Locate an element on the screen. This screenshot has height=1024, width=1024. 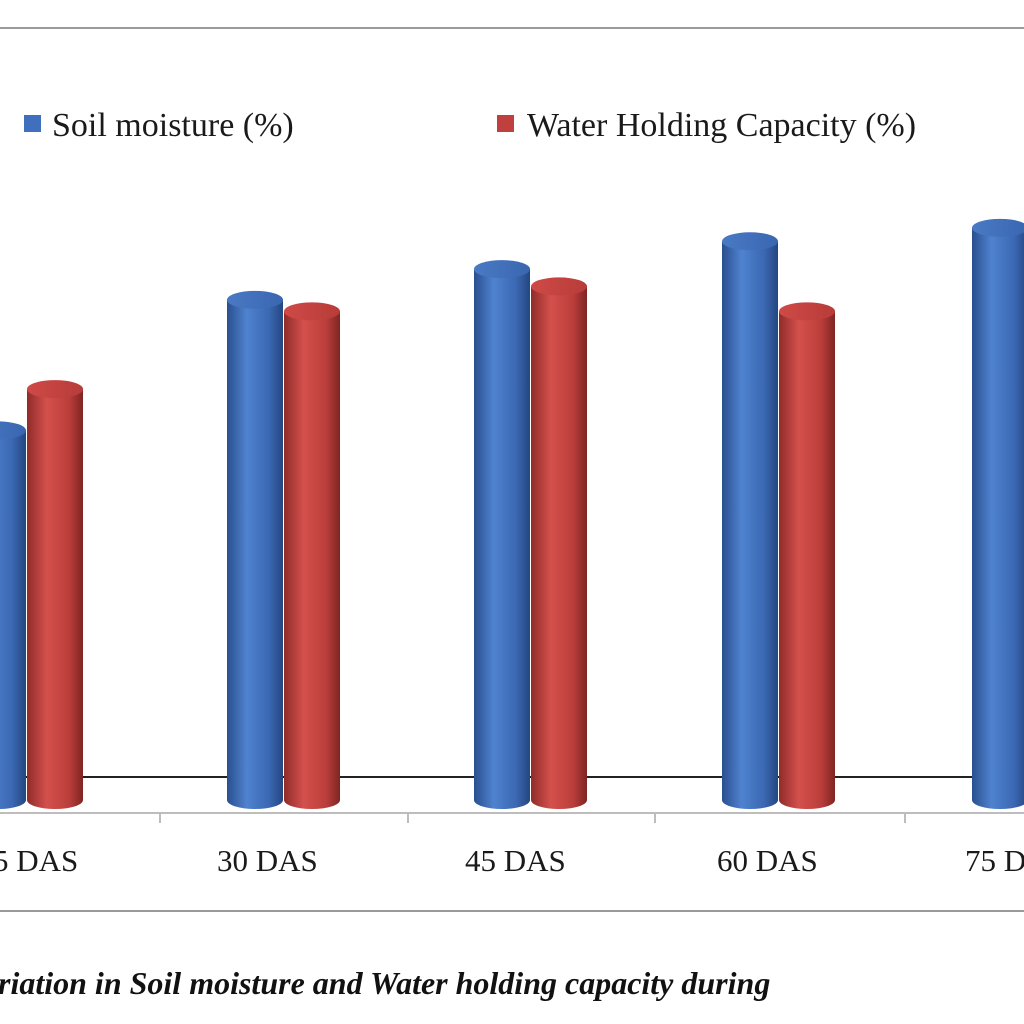
x-tick-label-15-das: 5 DAS is located at coordinates (39, 860).